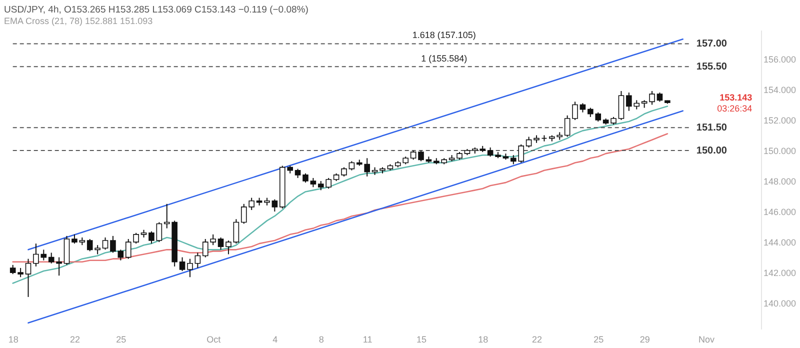  I want to click on annotation: 1 (155.584), so click(444, 58).